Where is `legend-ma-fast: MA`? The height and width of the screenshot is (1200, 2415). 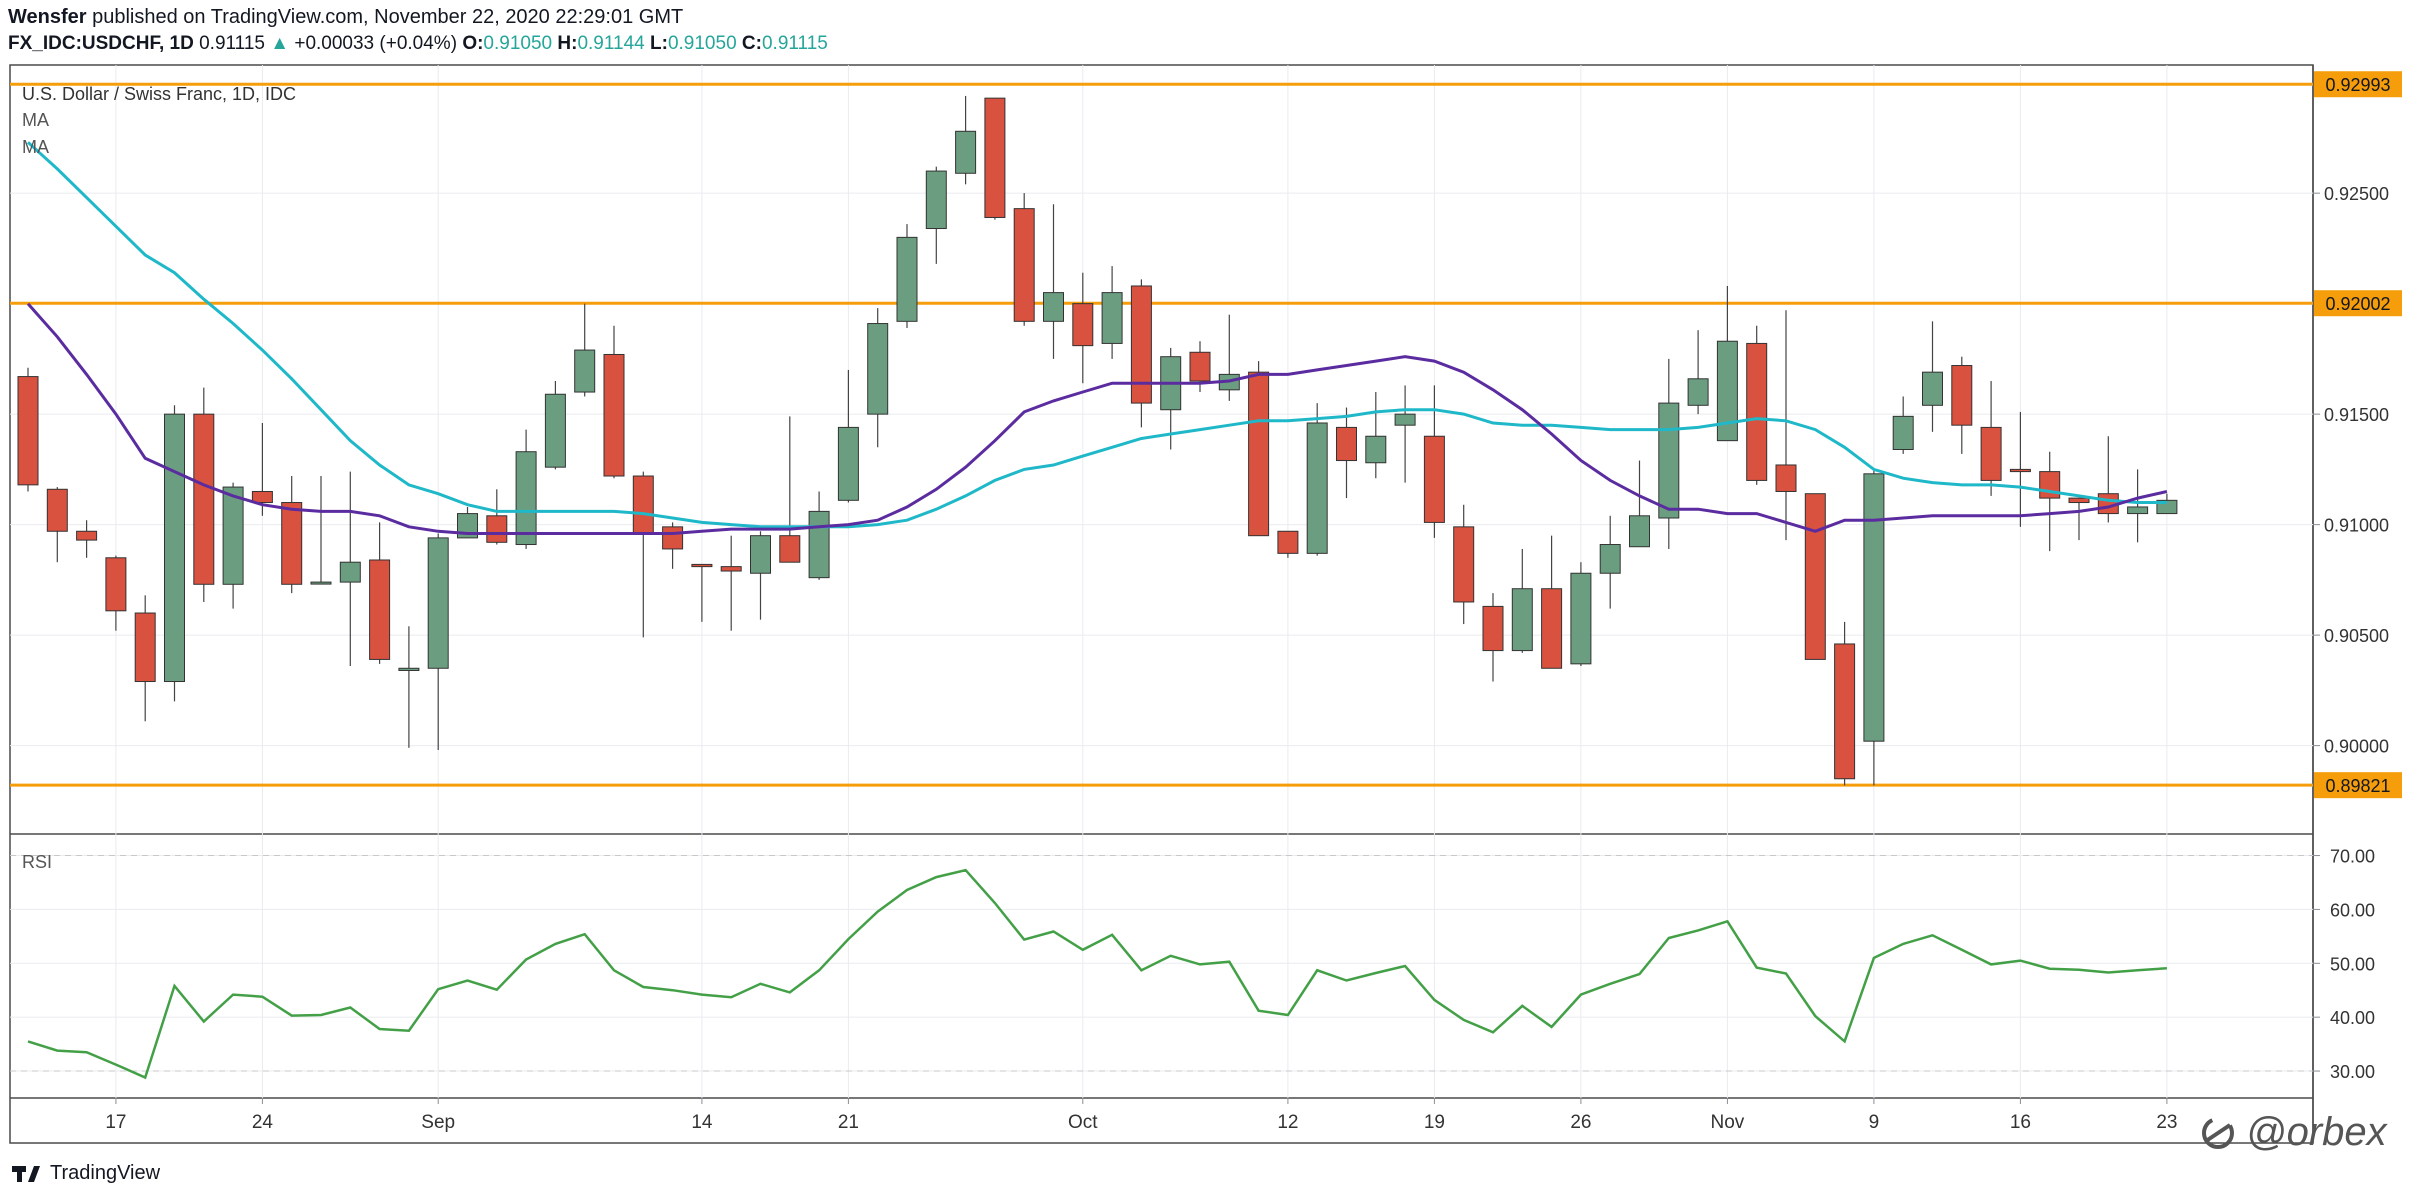
legend-ma-fast: MA is located at coordinates (35, 120).